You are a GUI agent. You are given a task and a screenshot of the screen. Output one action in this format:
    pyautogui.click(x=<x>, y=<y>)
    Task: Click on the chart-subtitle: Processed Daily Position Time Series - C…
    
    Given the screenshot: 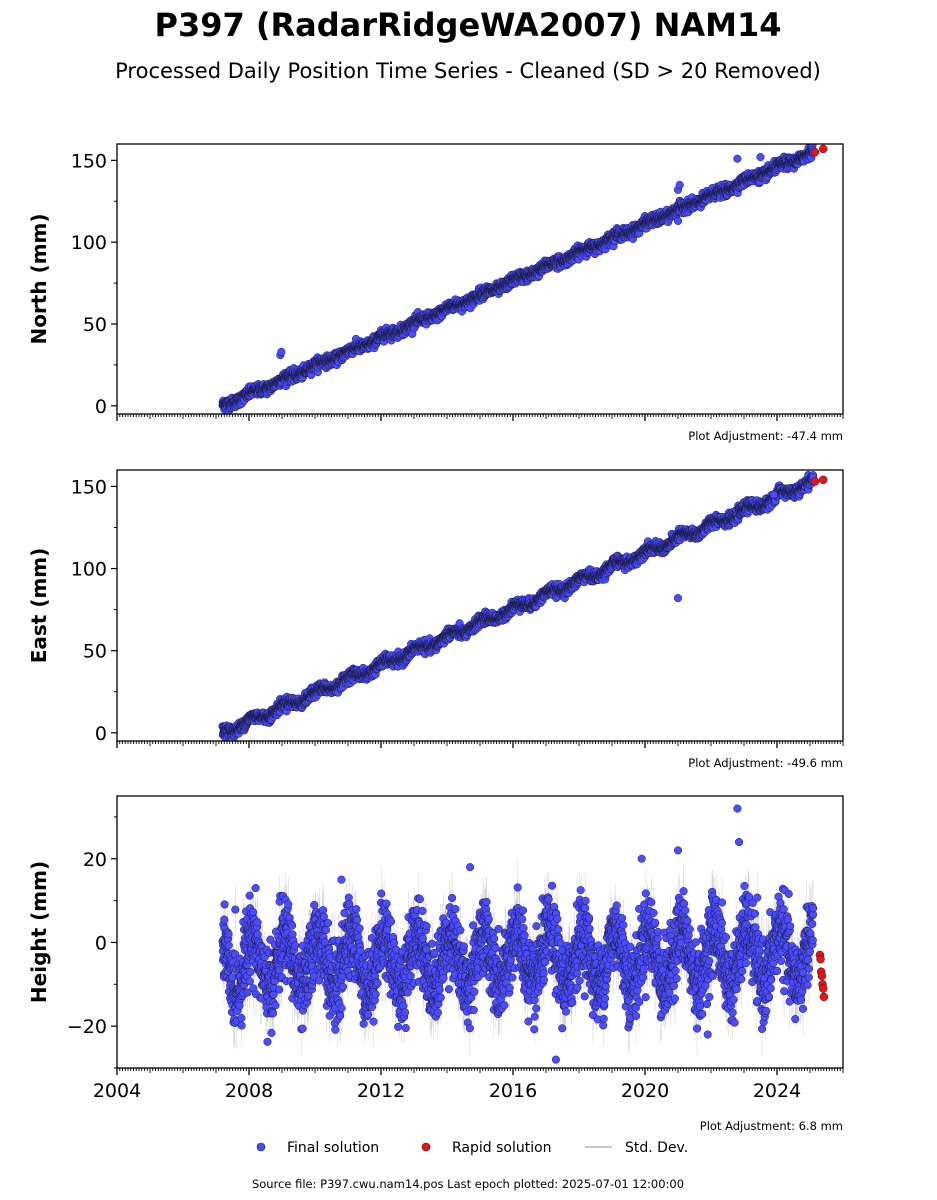 What is the action you would take?
    pyautogui.click(x=468, y=71)
    